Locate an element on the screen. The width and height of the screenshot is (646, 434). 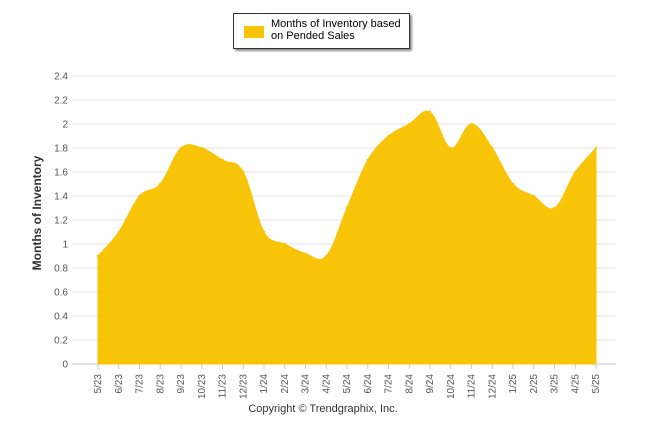
legend-swatch is located at coordinates (254, 32).